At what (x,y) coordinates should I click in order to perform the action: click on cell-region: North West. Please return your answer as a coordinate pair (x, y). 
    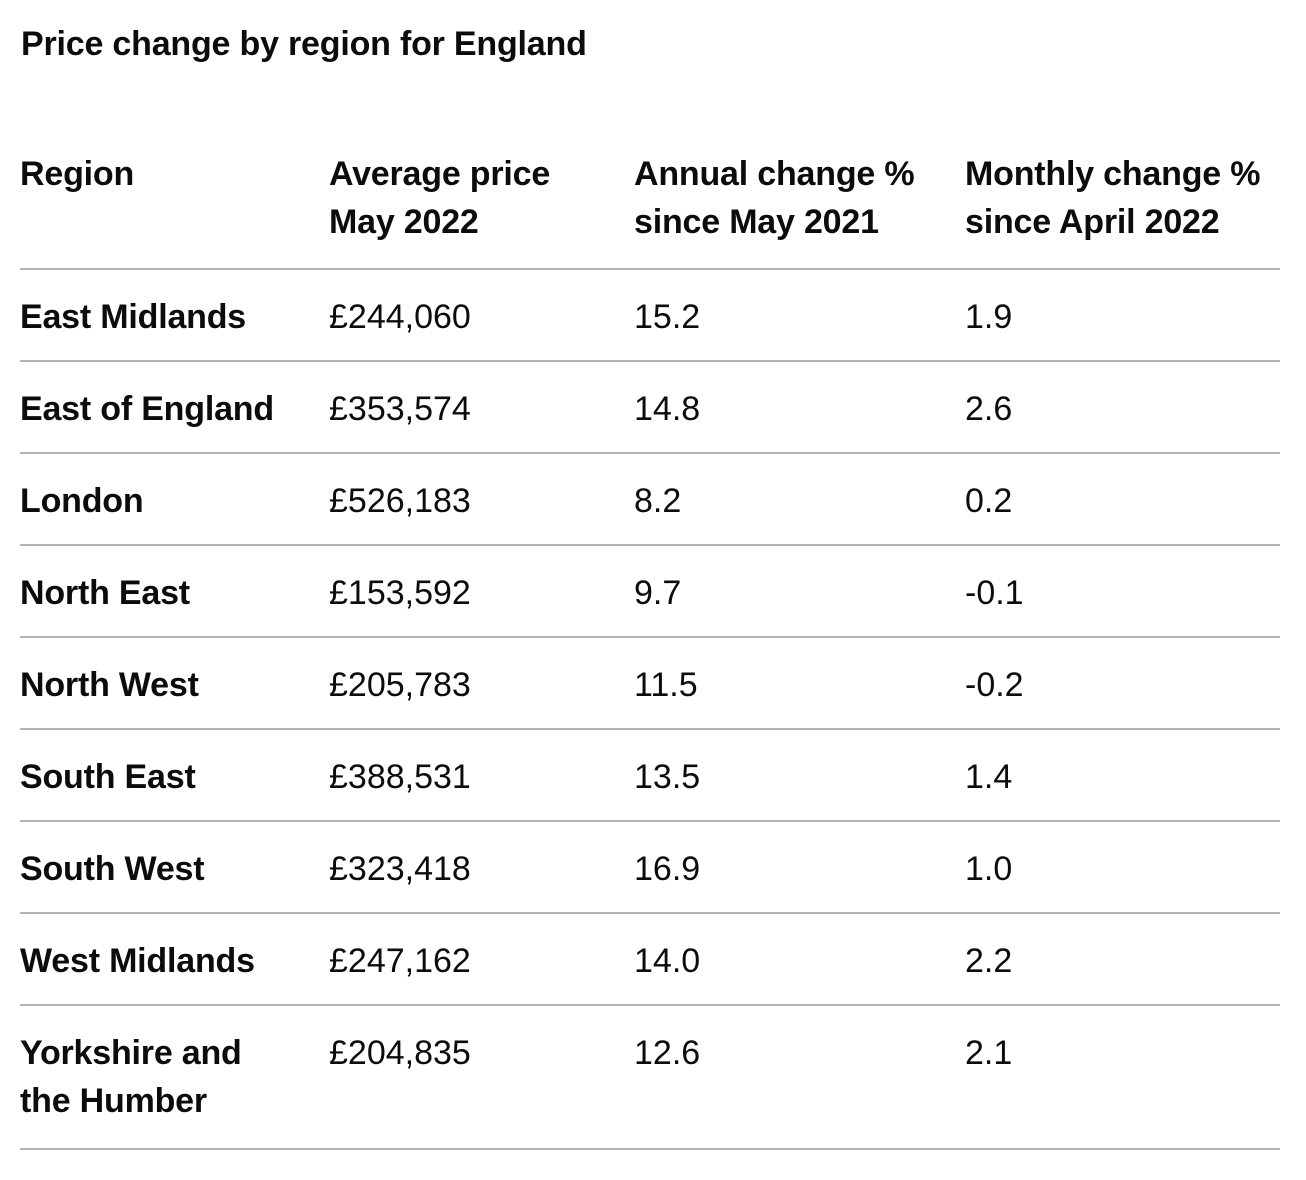
    Looking at the image, I should click on (174, 683).